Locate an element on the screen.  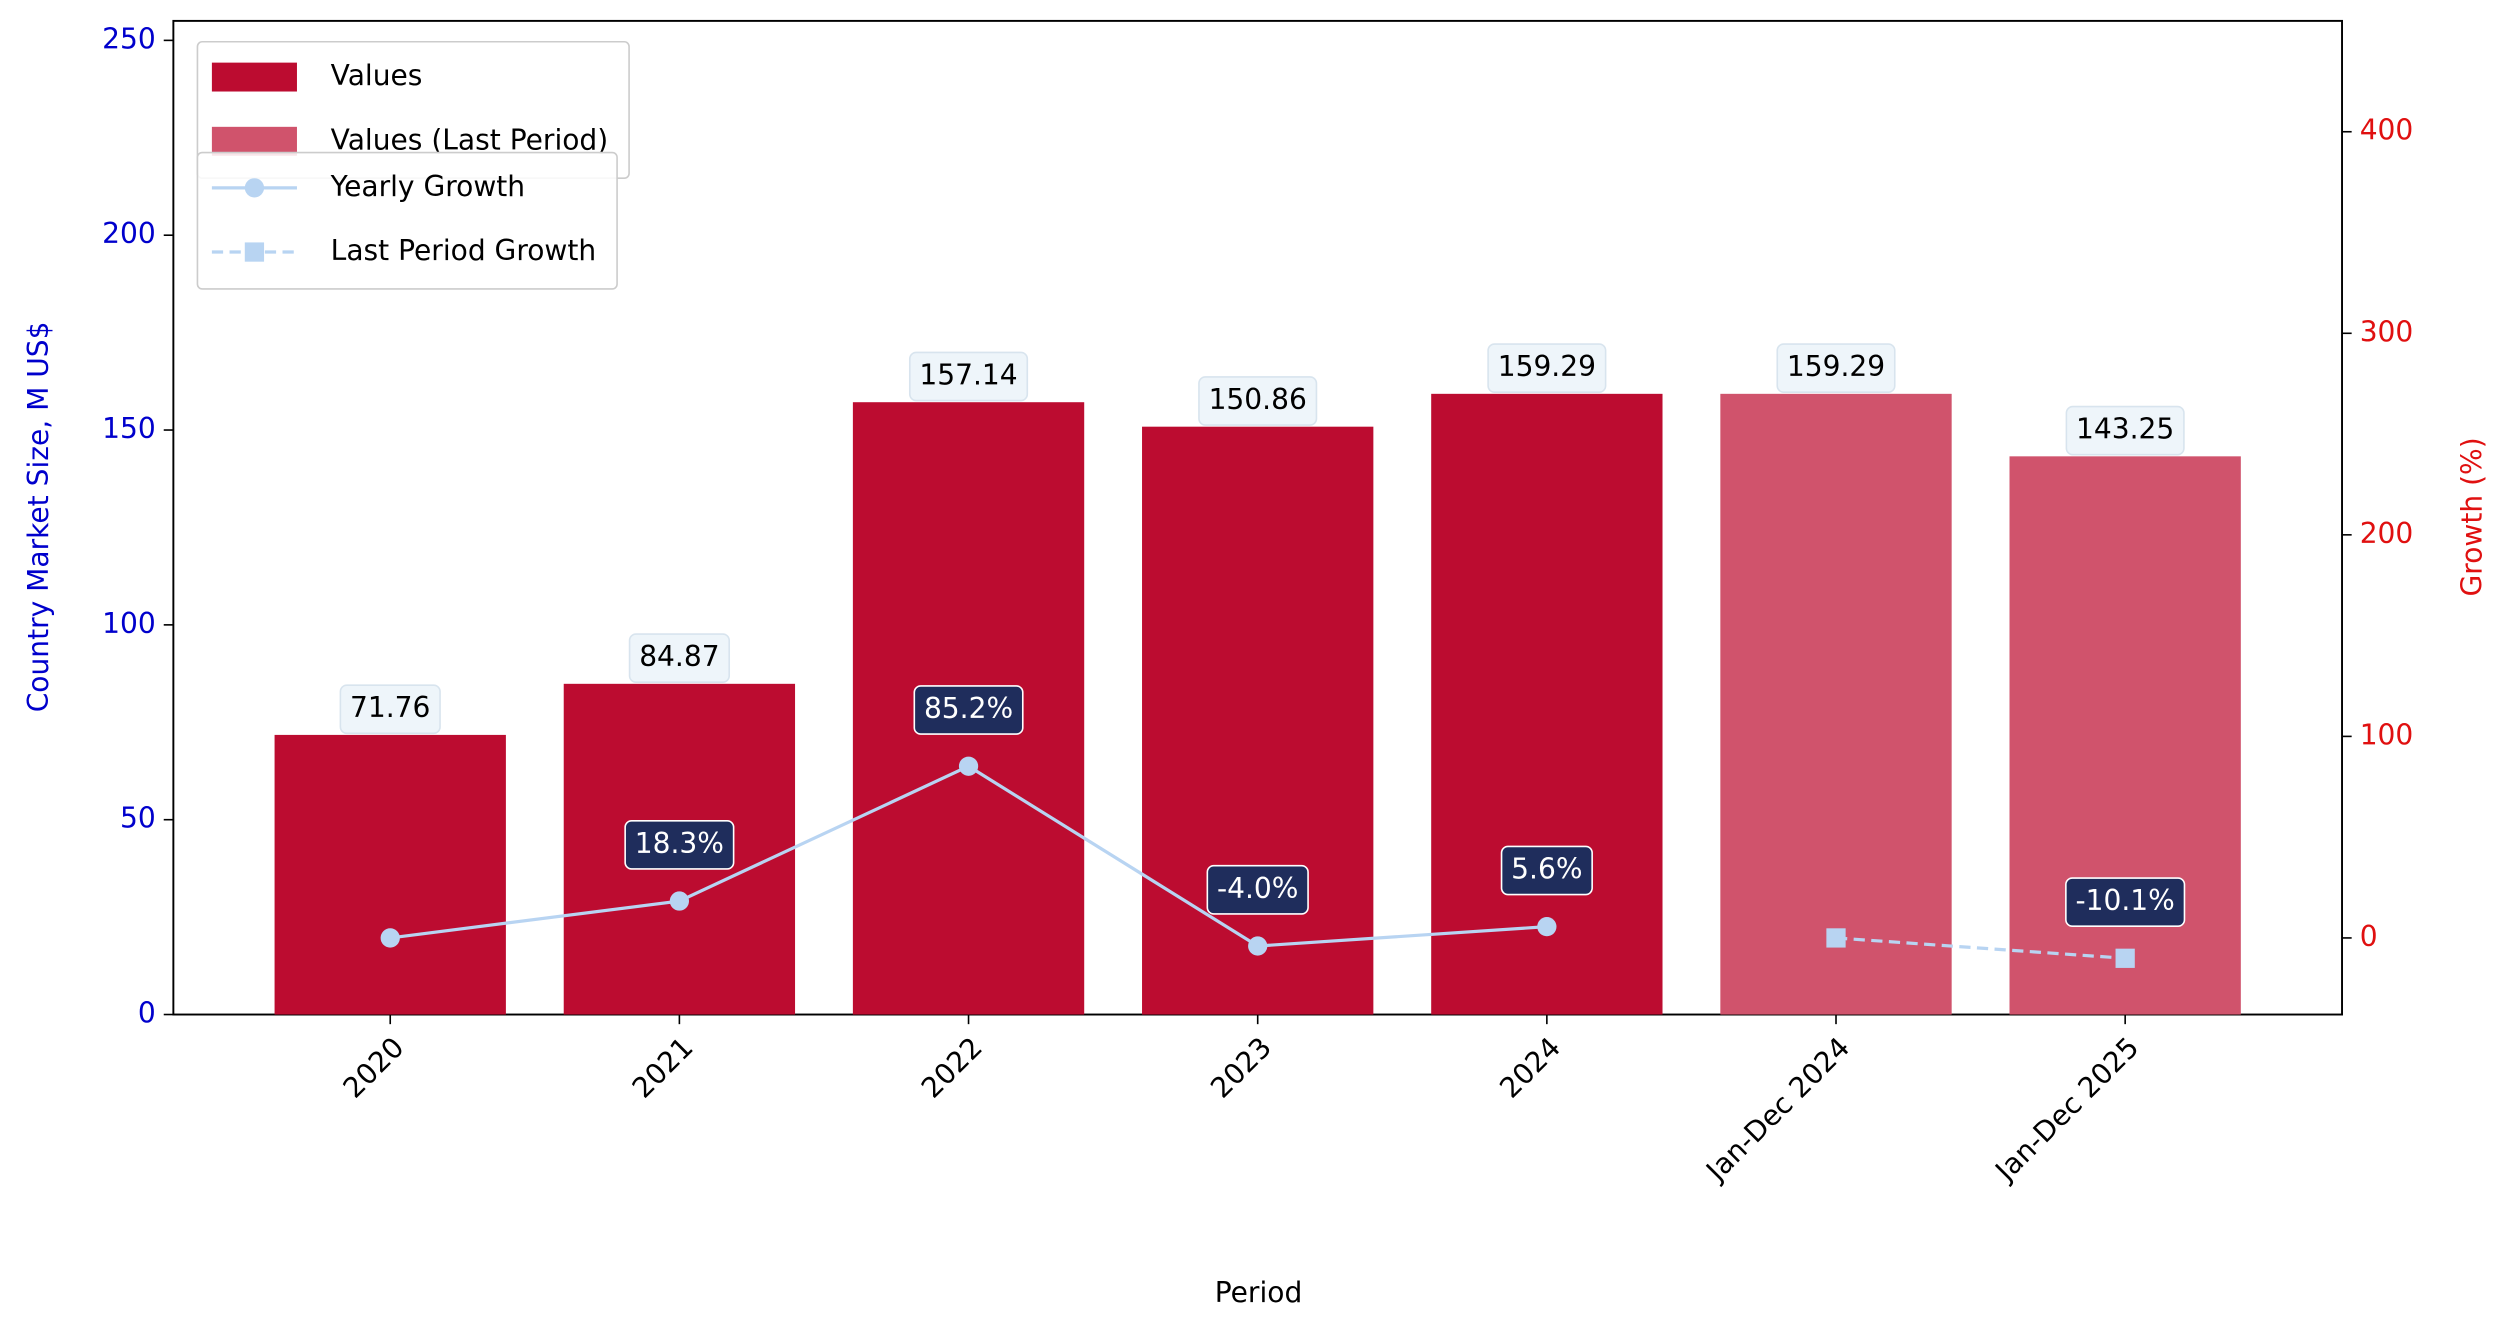
value-label: 157.14 is located at coordinates (968, 376).